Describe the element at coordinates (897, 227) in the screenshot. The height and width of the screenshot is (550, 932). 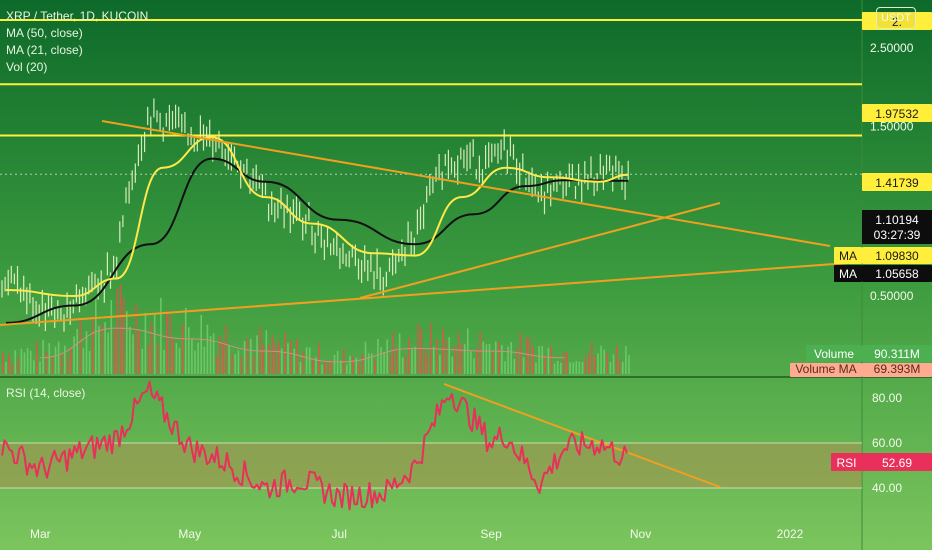
I see `last-price-tag-bg` at that location.